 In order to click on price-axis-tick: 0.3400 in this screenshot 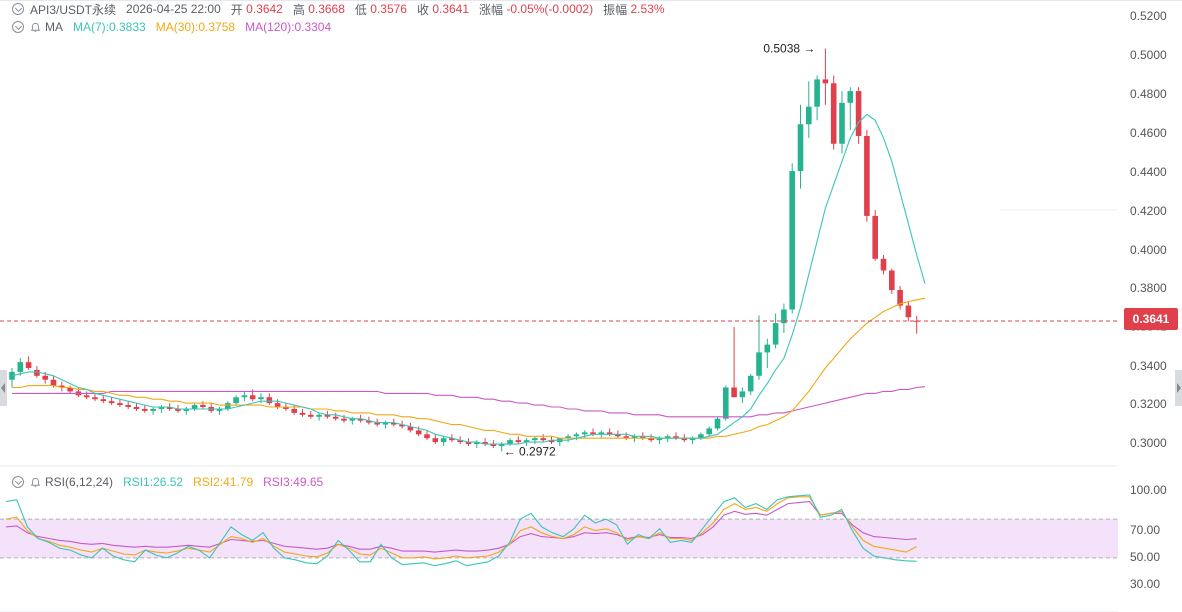, I will do `click(1148, 366)`.